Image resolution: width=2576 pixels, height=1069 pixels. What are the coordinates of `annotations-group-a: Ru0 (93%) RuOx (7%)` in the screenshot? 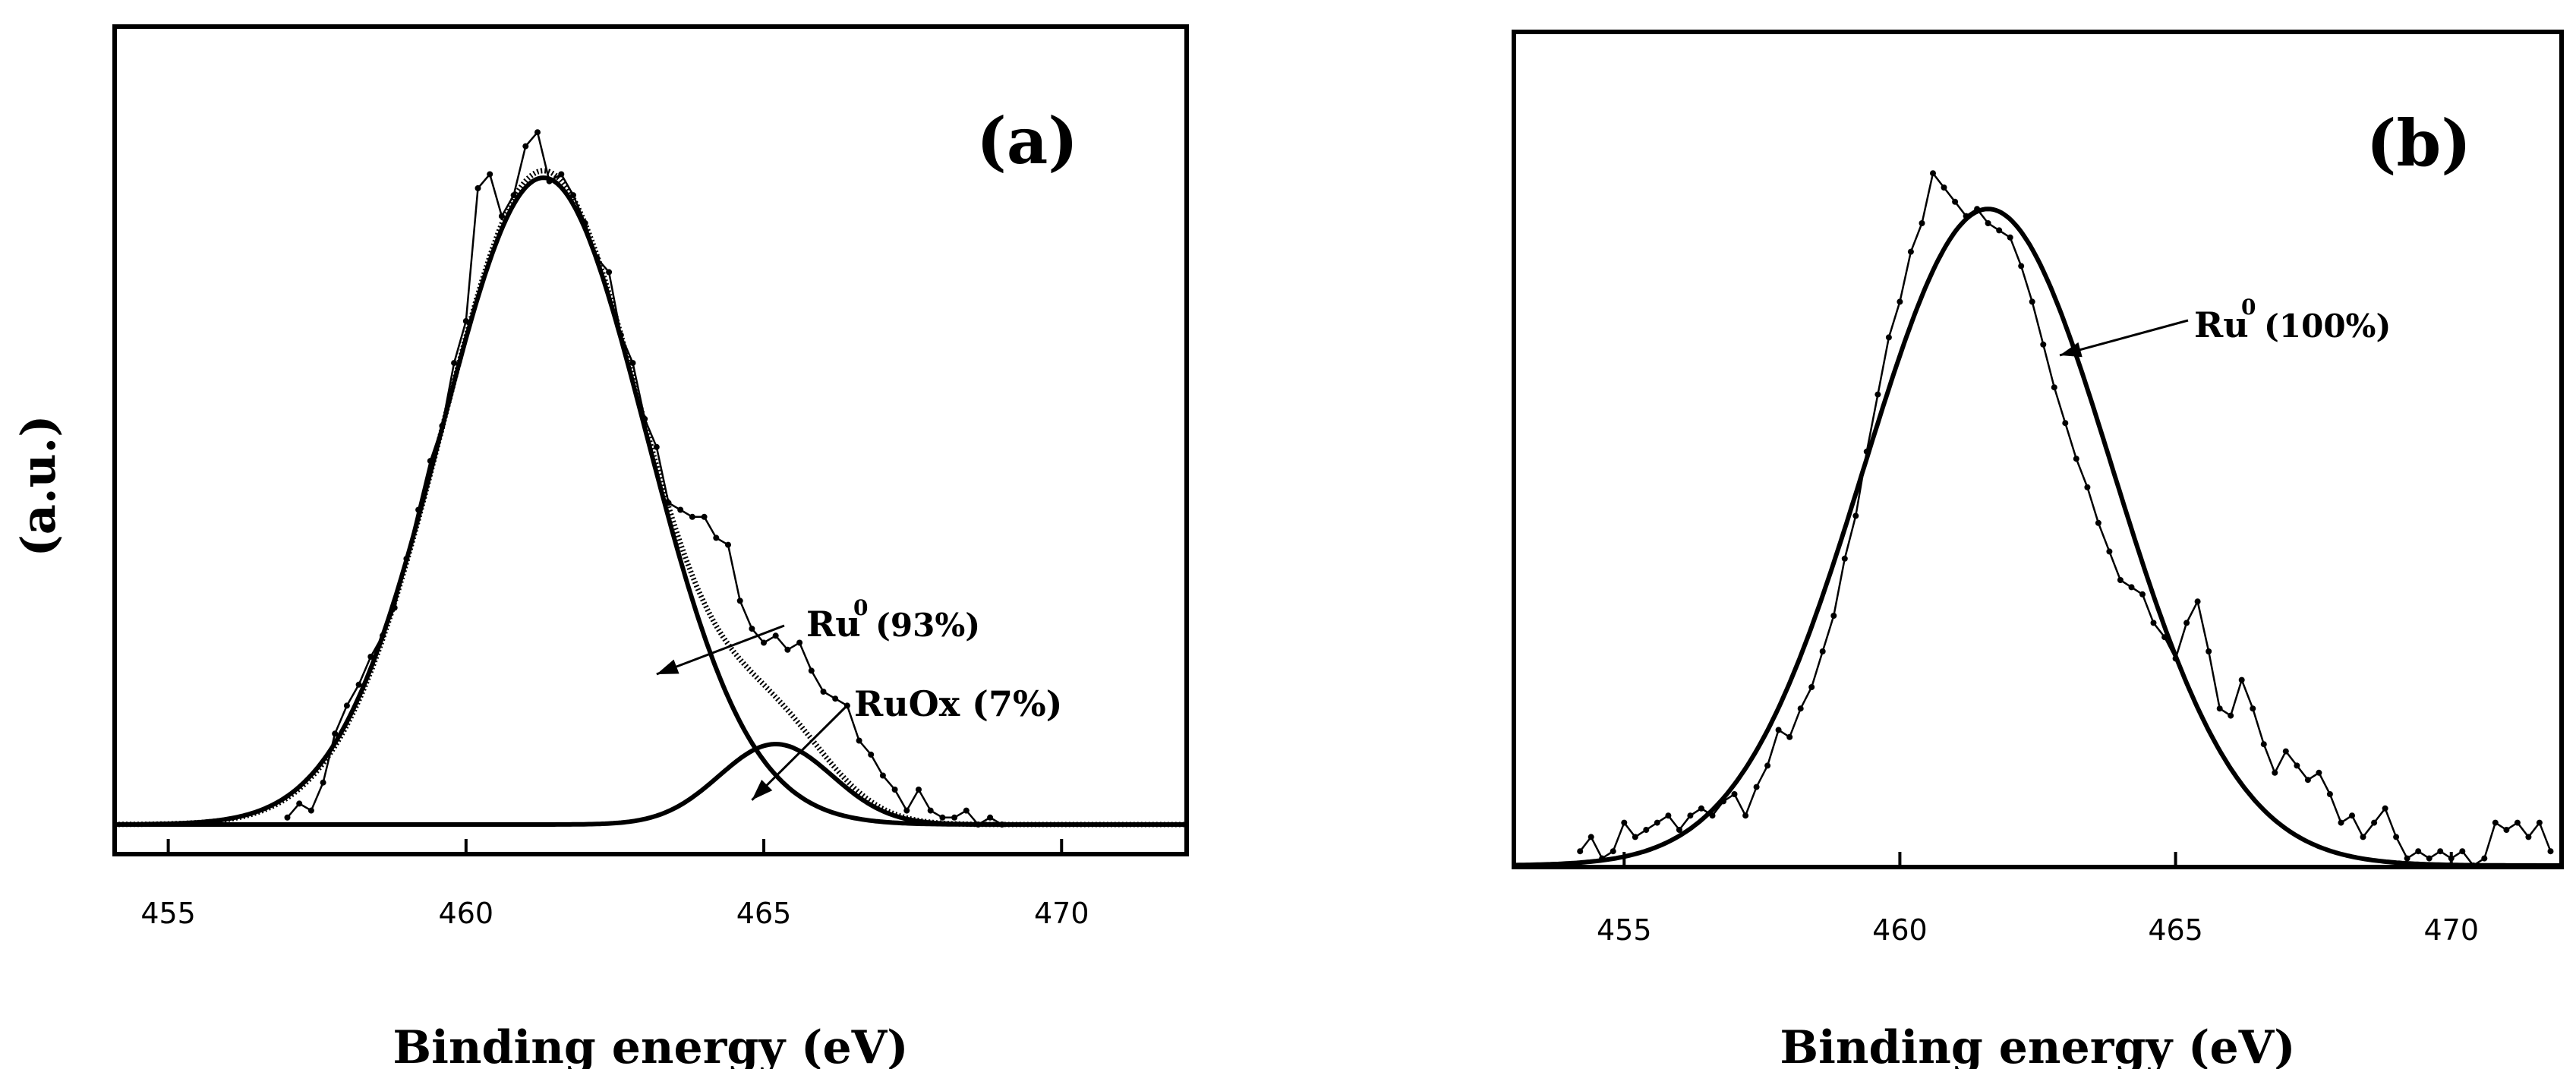 It's located at (859, 698).